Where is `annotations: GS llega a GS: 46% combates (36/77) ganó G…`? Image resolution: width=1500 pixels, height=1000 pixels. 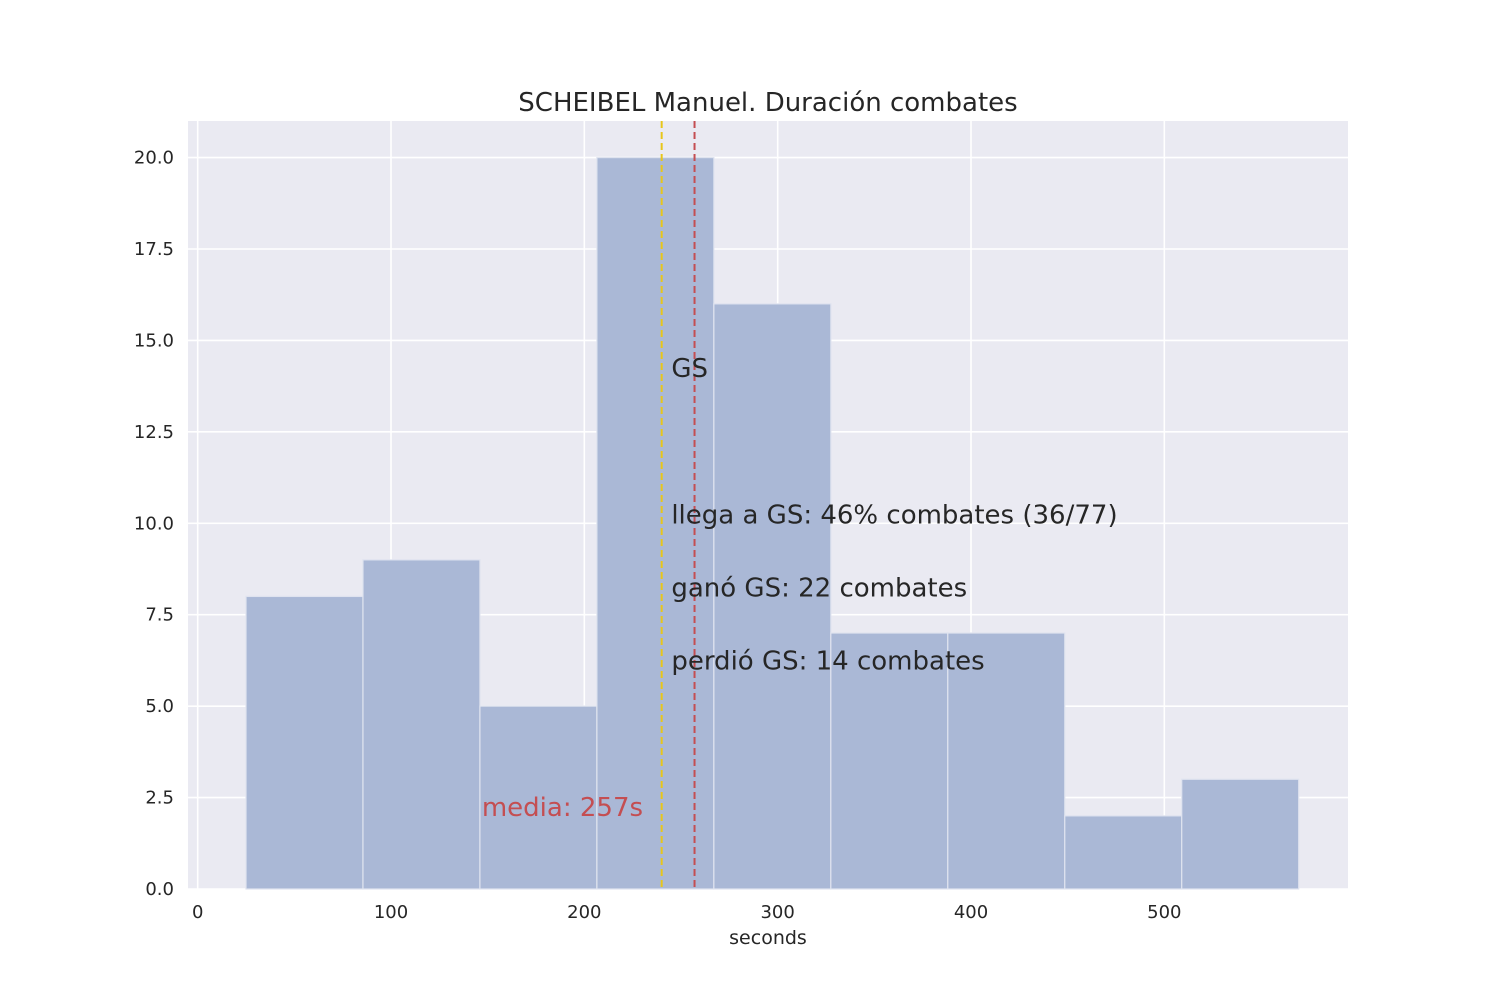 annotations: GS llega a GS: 46% combates (36/77) ganó G… is located at coordinates (894, 515).